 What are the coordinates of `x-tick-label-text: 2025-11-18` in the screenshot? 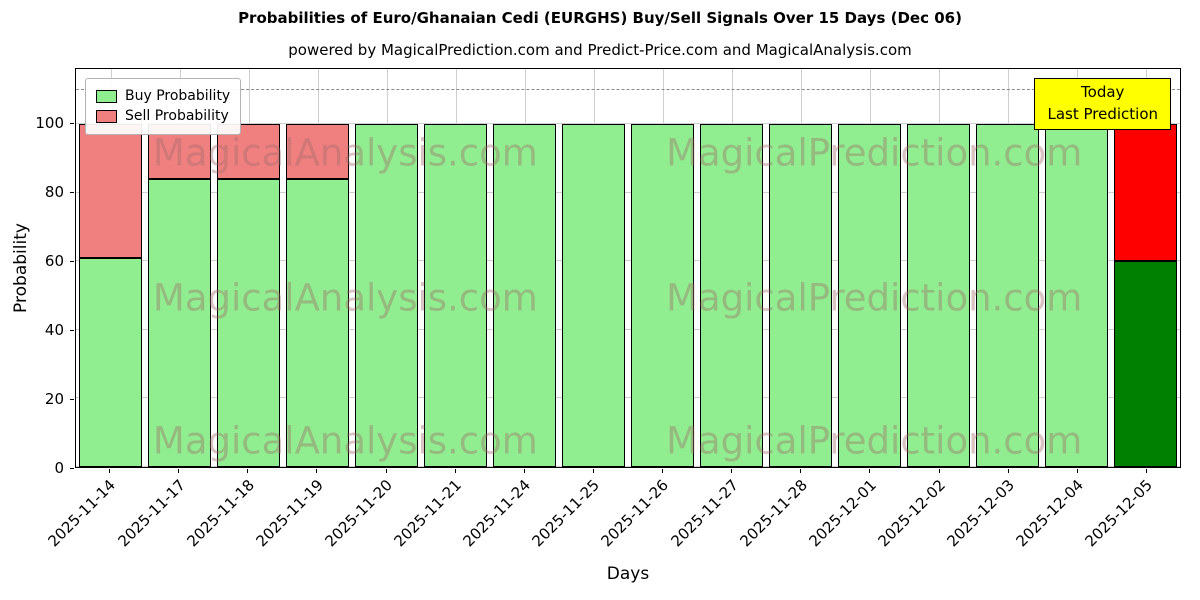 It's located at (220, 513).